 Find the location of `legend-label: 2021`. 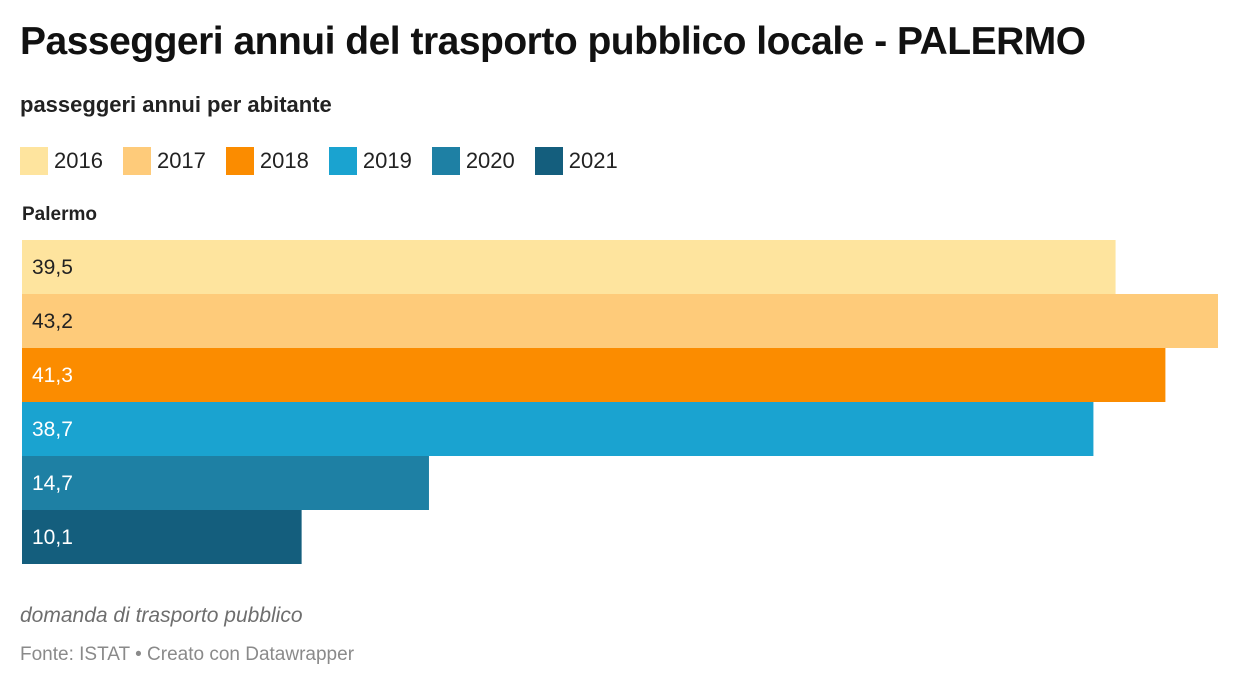

legend-label: 2021 is located at coordinates (593, 160).